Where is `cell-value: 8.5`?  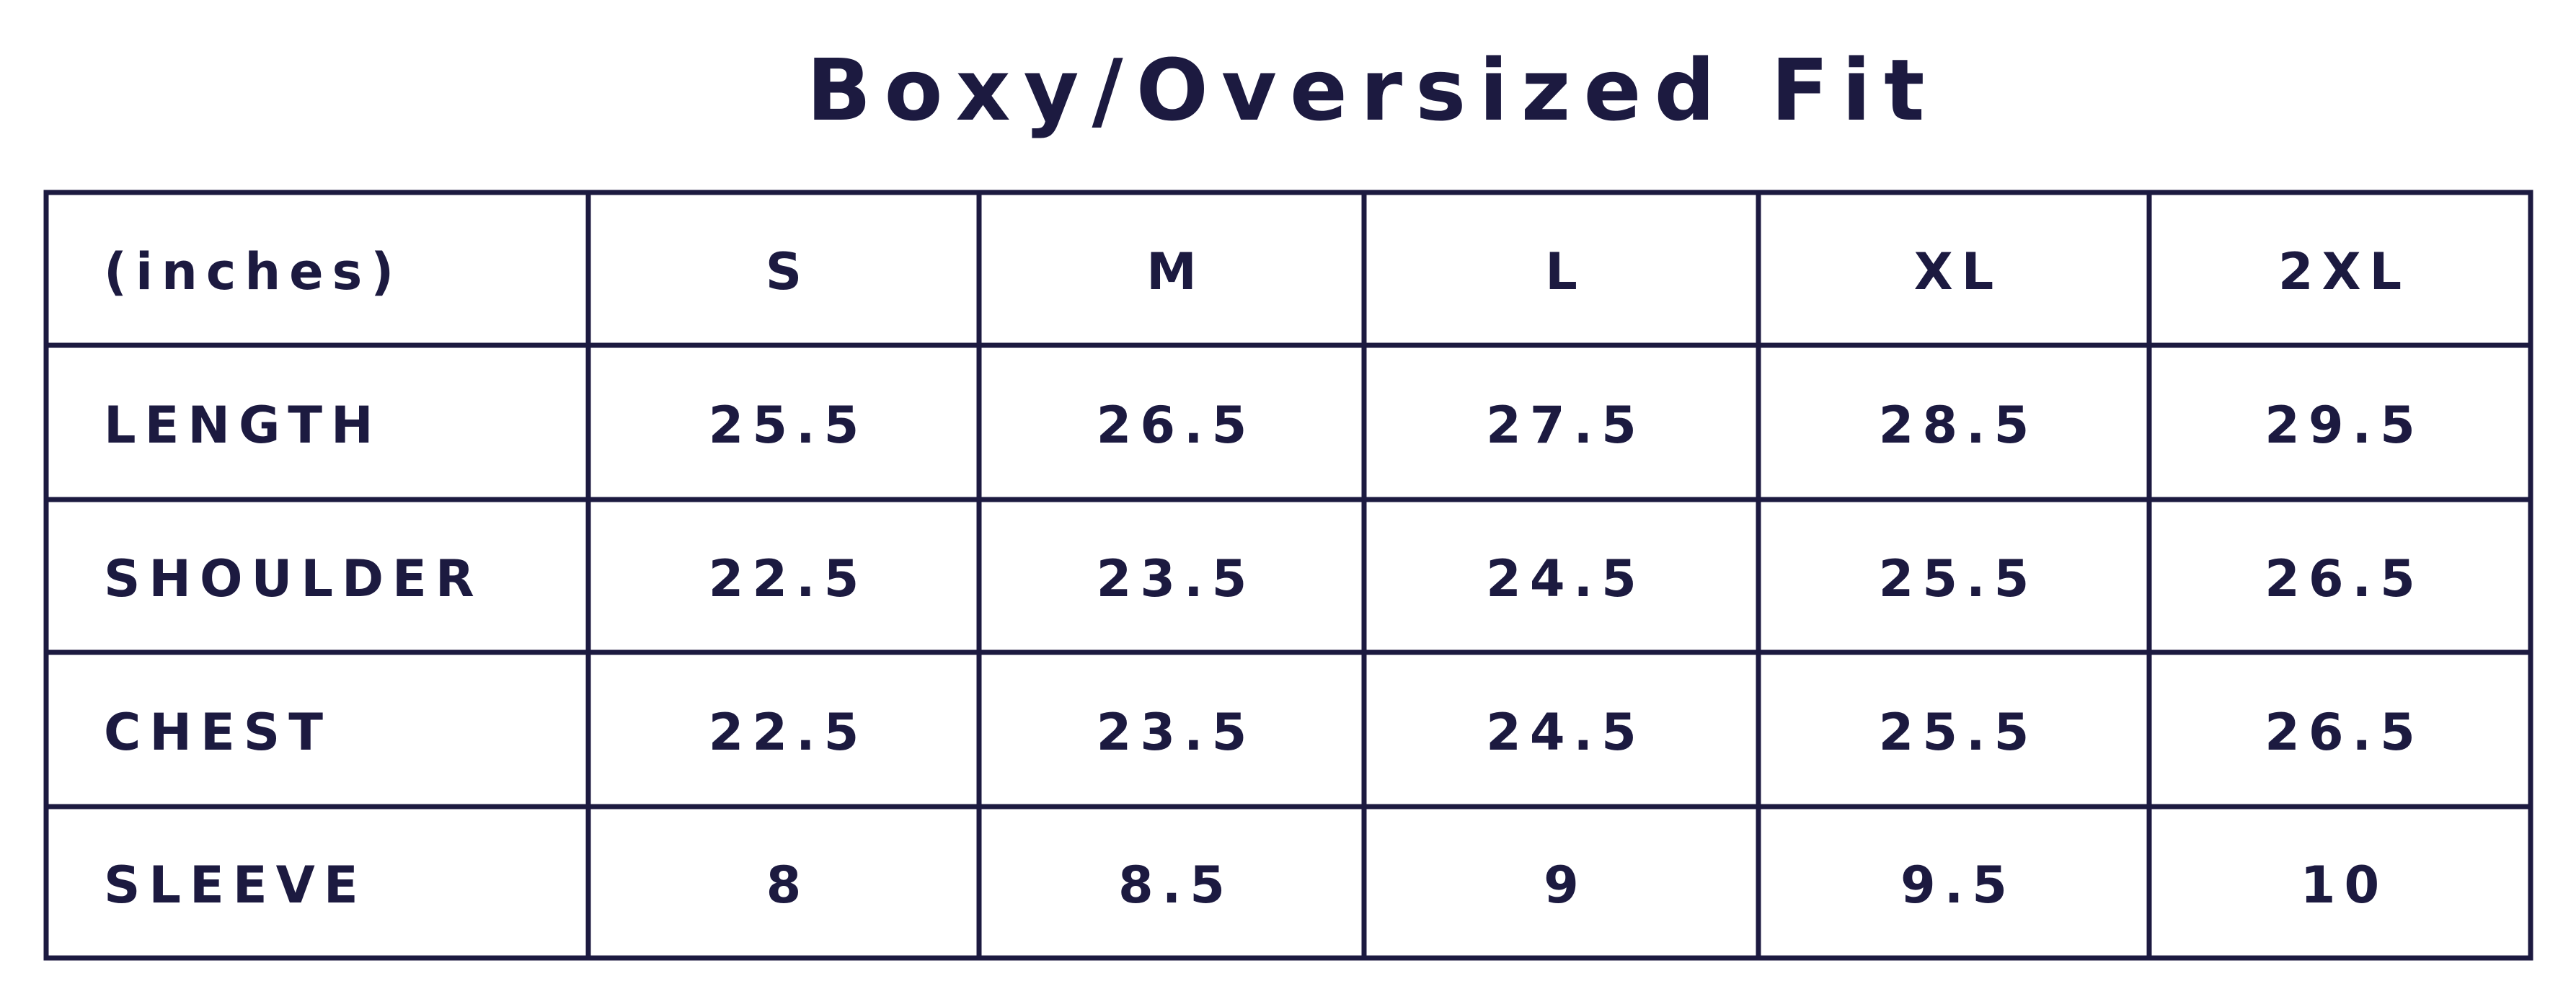 cell-value: 8.5 is located at coordinates (1176, 885).